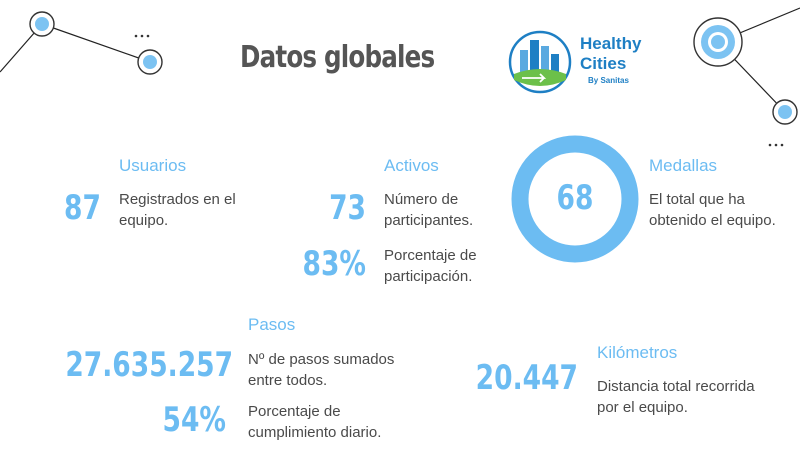  What do you see at coordinates (785, 112) in the screenshot?
I see `node-right-small` at bounding box center [785, 112].